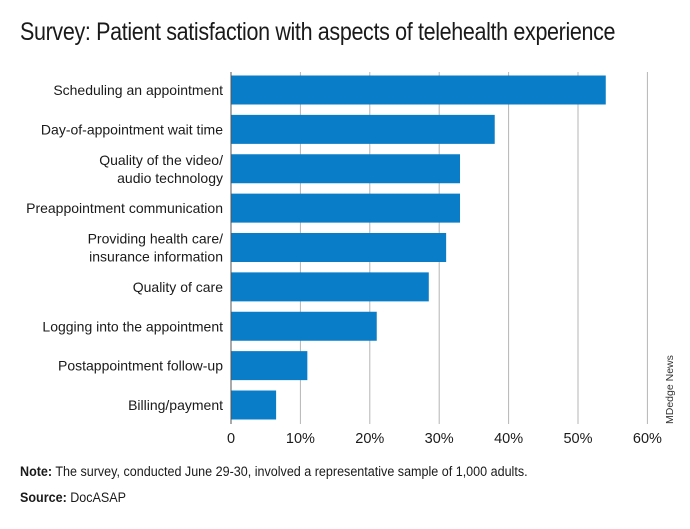 The image size is (690, 529). What do you see at coordinates (508, 439) in the screenshot?
I see `x-tick-label: 40%` at bounding box center [508, 439].